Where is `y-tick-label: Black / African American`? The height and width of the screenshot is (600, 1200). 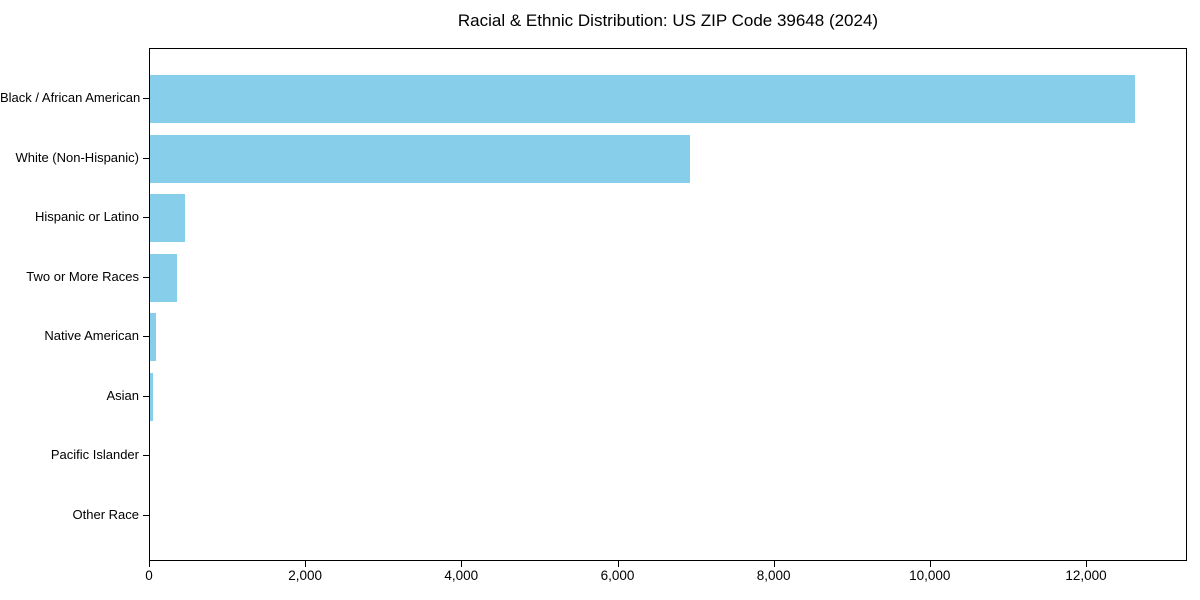 y-tick-label: Black / African American is located at coordinates (70, 97).